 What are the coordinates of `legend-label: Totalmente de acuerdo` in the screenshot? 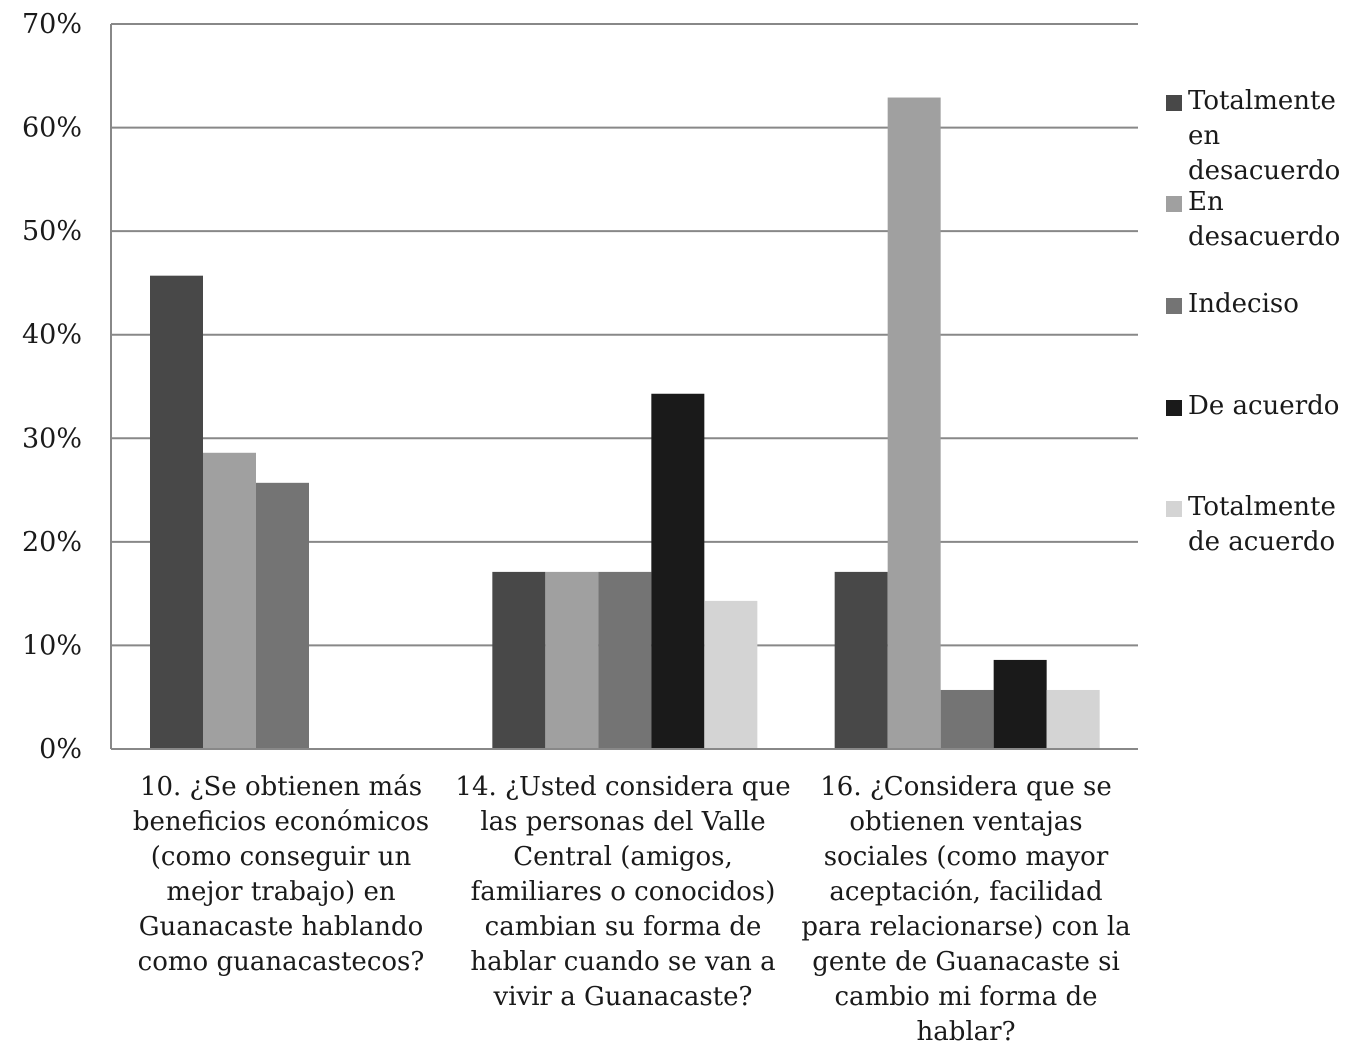 It's located at (1262, 524).